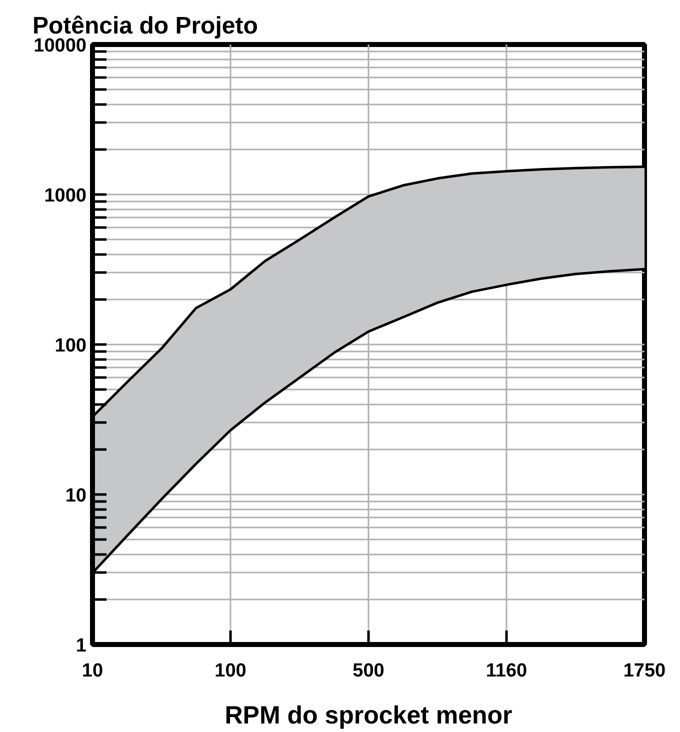 The width and height of the screenshot is (680, 732). I want to click on x-tick-label: 1160, so click(507, 671).